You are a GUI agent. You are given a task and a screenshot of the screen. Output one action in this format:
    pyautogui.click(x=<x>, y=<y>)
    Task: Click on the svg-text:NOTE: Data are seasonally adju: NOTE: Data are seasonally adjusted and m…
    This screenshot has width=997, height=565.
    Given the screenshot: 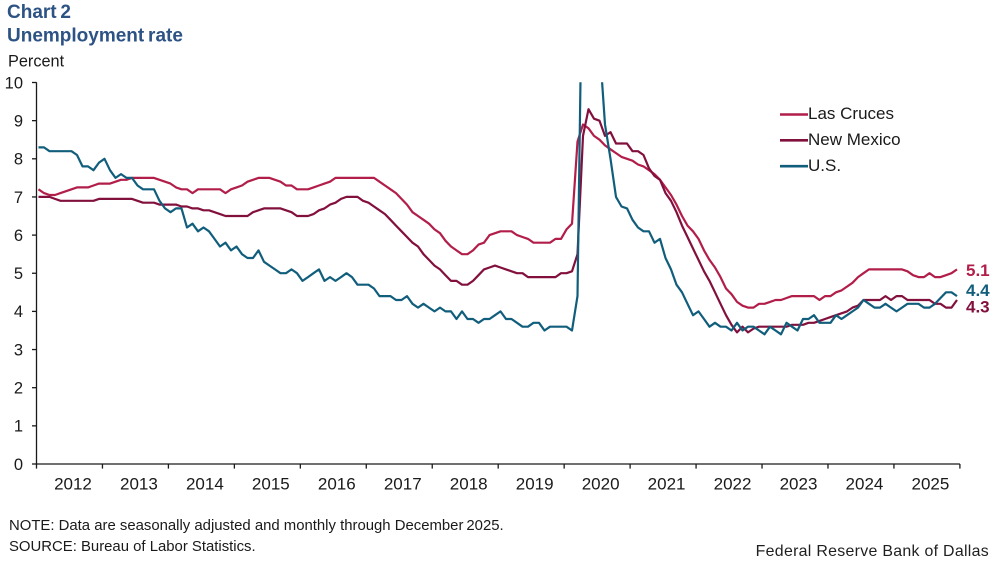 What is the action you would take?
    pyautogui.click(x=256, y=526)
    